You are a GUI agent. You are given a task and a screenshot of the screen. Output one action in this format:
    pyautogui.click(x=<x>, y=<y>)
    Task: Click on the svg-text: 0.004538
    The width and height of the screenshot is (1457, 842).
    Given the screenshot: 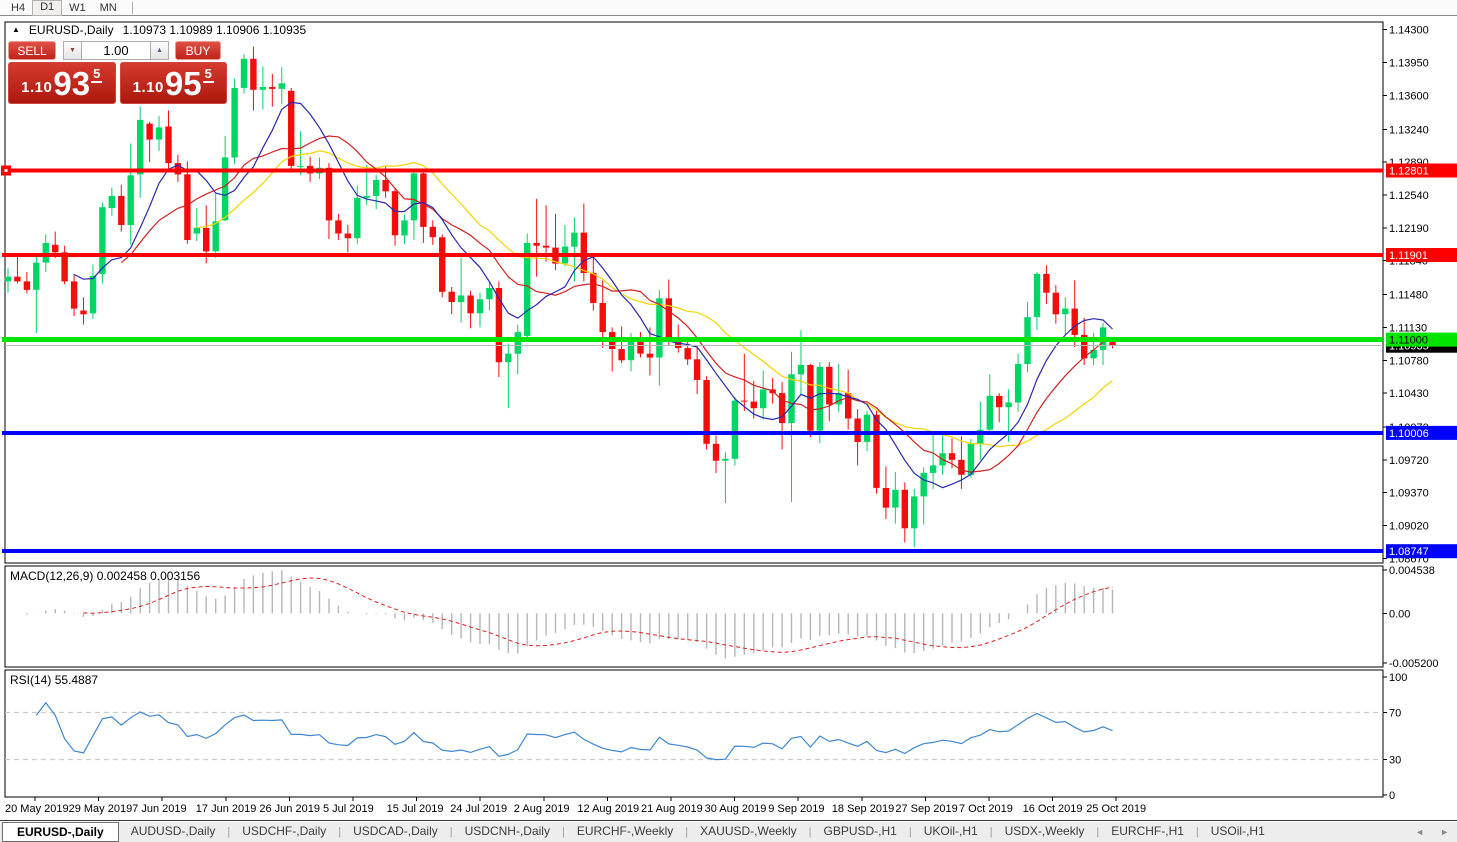 What is the action you would take?
    pyautogui.click(x=1412, y=571)
    